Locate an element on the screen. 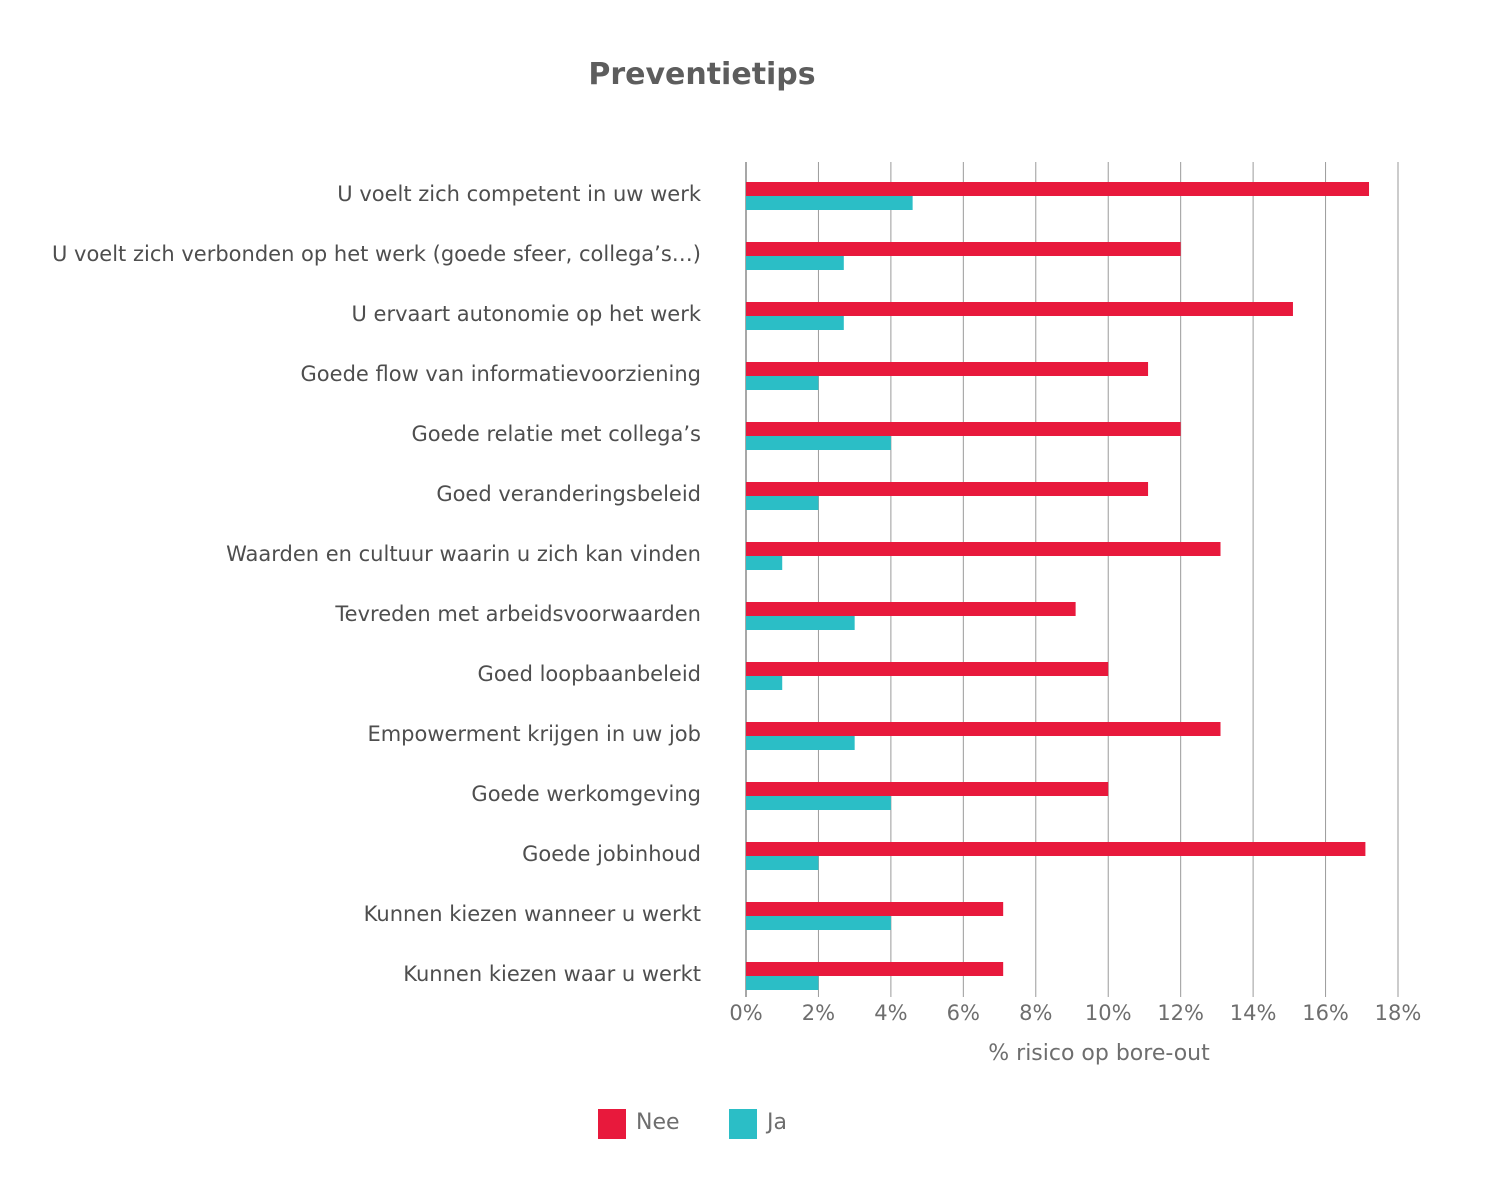 The image size is (1500, 1202). category-label: Goed loopbaanbeleid is located at coordinates (589, 674).